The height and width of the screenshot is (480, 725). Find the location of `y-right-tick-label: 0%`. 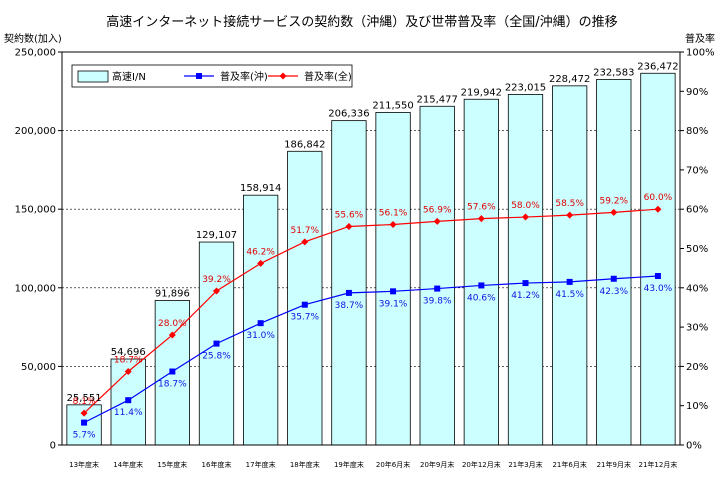

y-right-tick-label: 0% is located at coordinates (694, 446).